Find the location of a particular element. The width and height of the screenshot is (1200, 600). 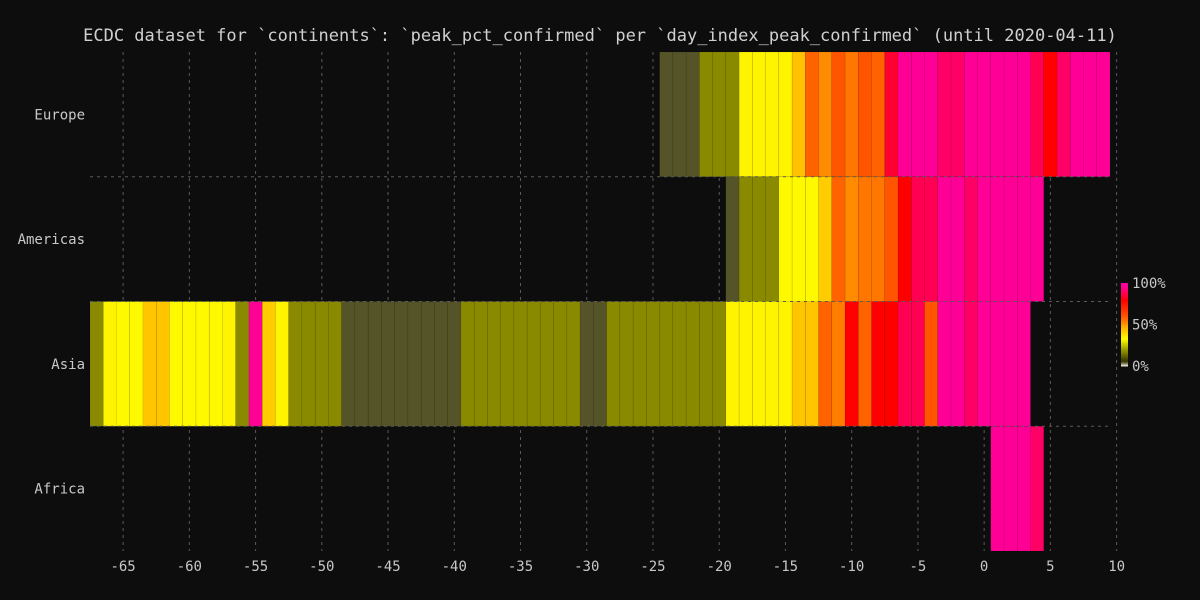

x-tick-label: -25 is located at coordinates (652, 567).